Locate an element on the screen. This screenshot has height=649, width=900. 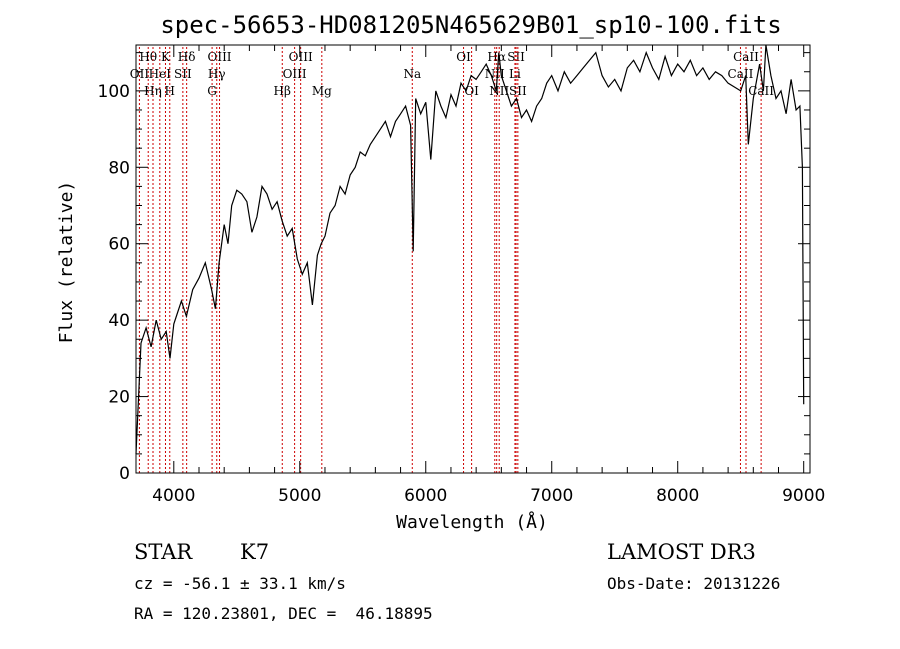
spectral-line-label: OII is located at coordinates (140, 74).